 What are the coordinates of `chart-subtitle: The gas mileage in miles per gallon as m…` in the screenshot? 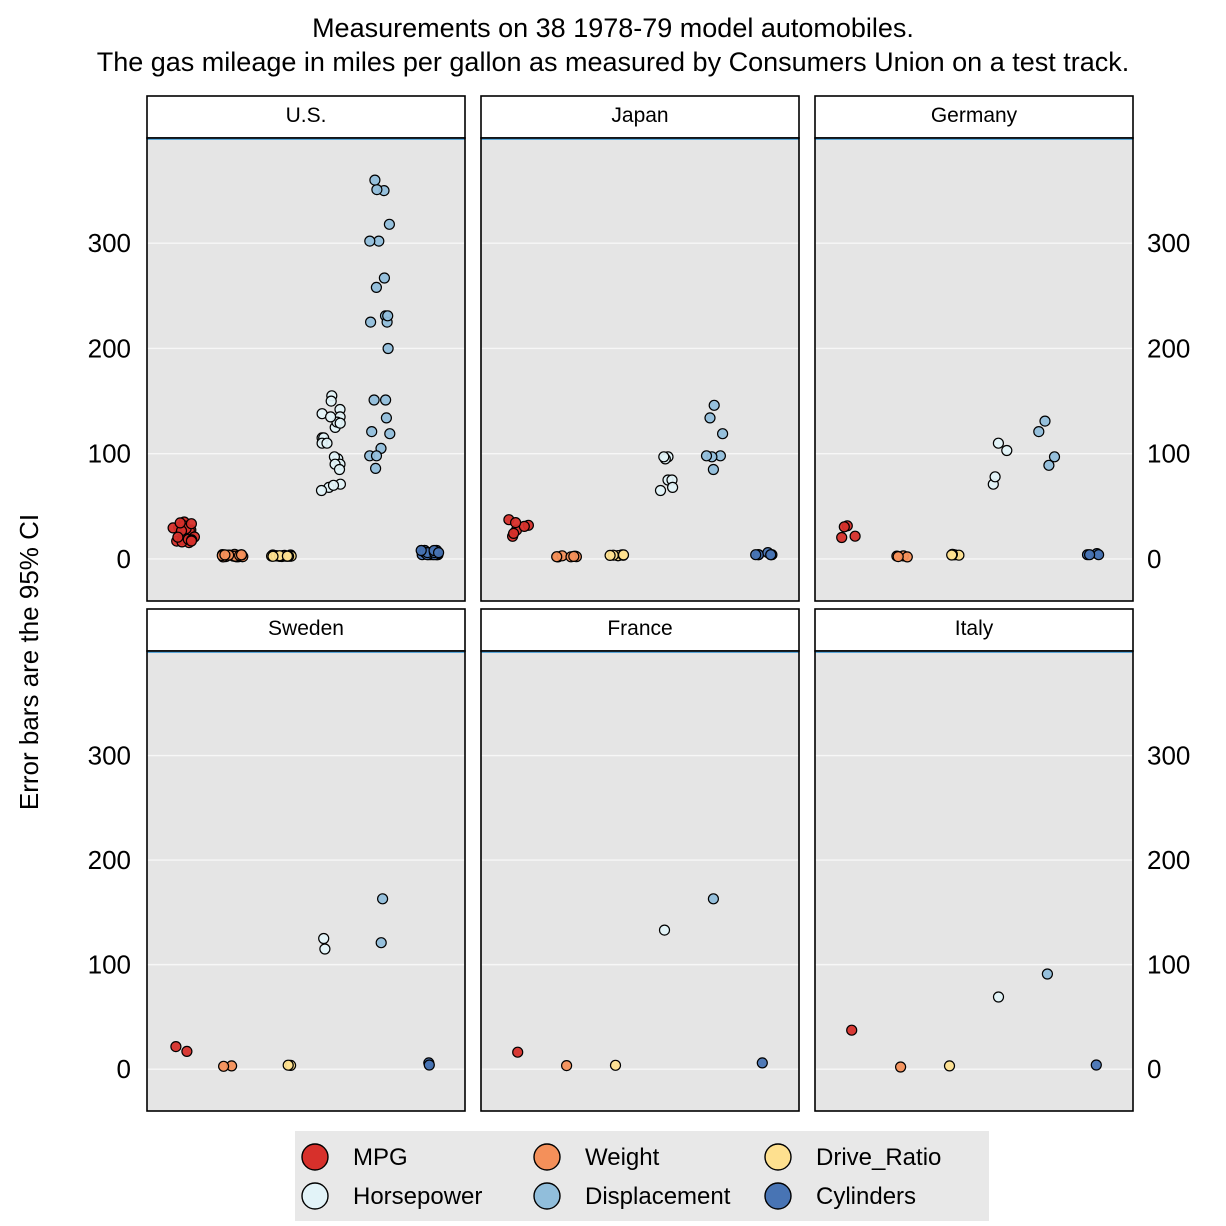 It's located at (613, 62).